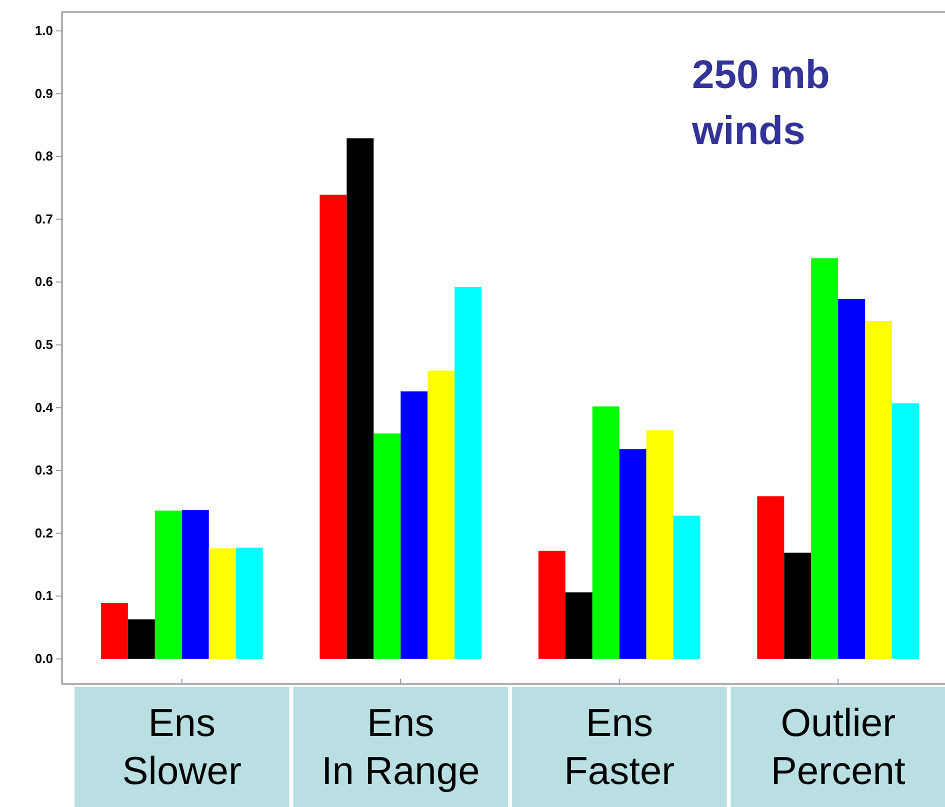 The image size is (945, 807). I want to click on y-tick-label: 0.7, so click(43, 218).